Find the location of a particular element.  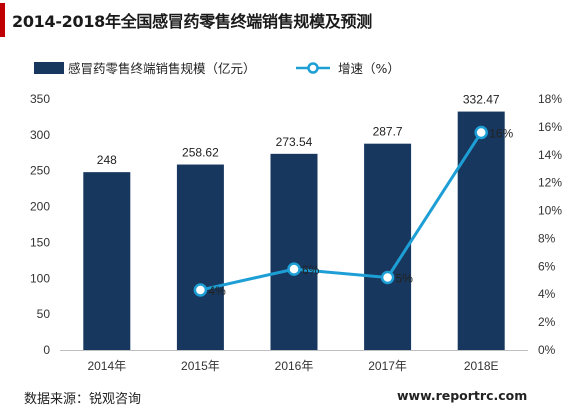

growth-data-label: 16% is located at coordinates (501, 133).